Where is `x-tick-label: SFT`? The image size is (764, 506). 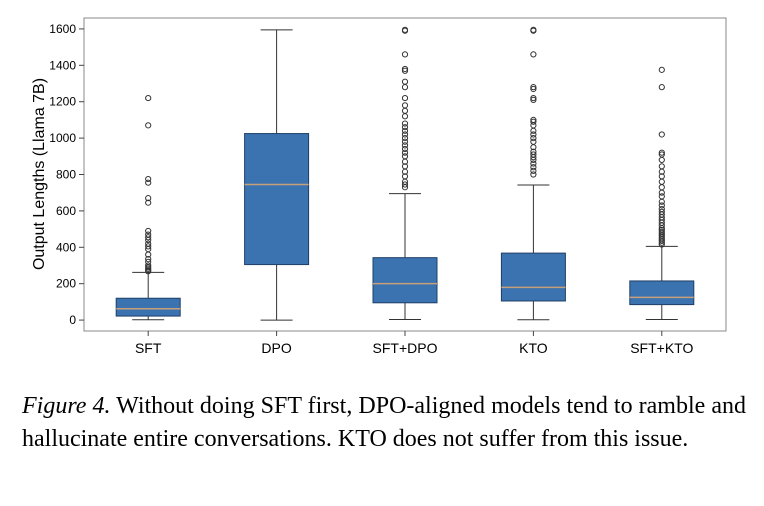 x-tick-label: SFT is located at coordinates (148, 348).